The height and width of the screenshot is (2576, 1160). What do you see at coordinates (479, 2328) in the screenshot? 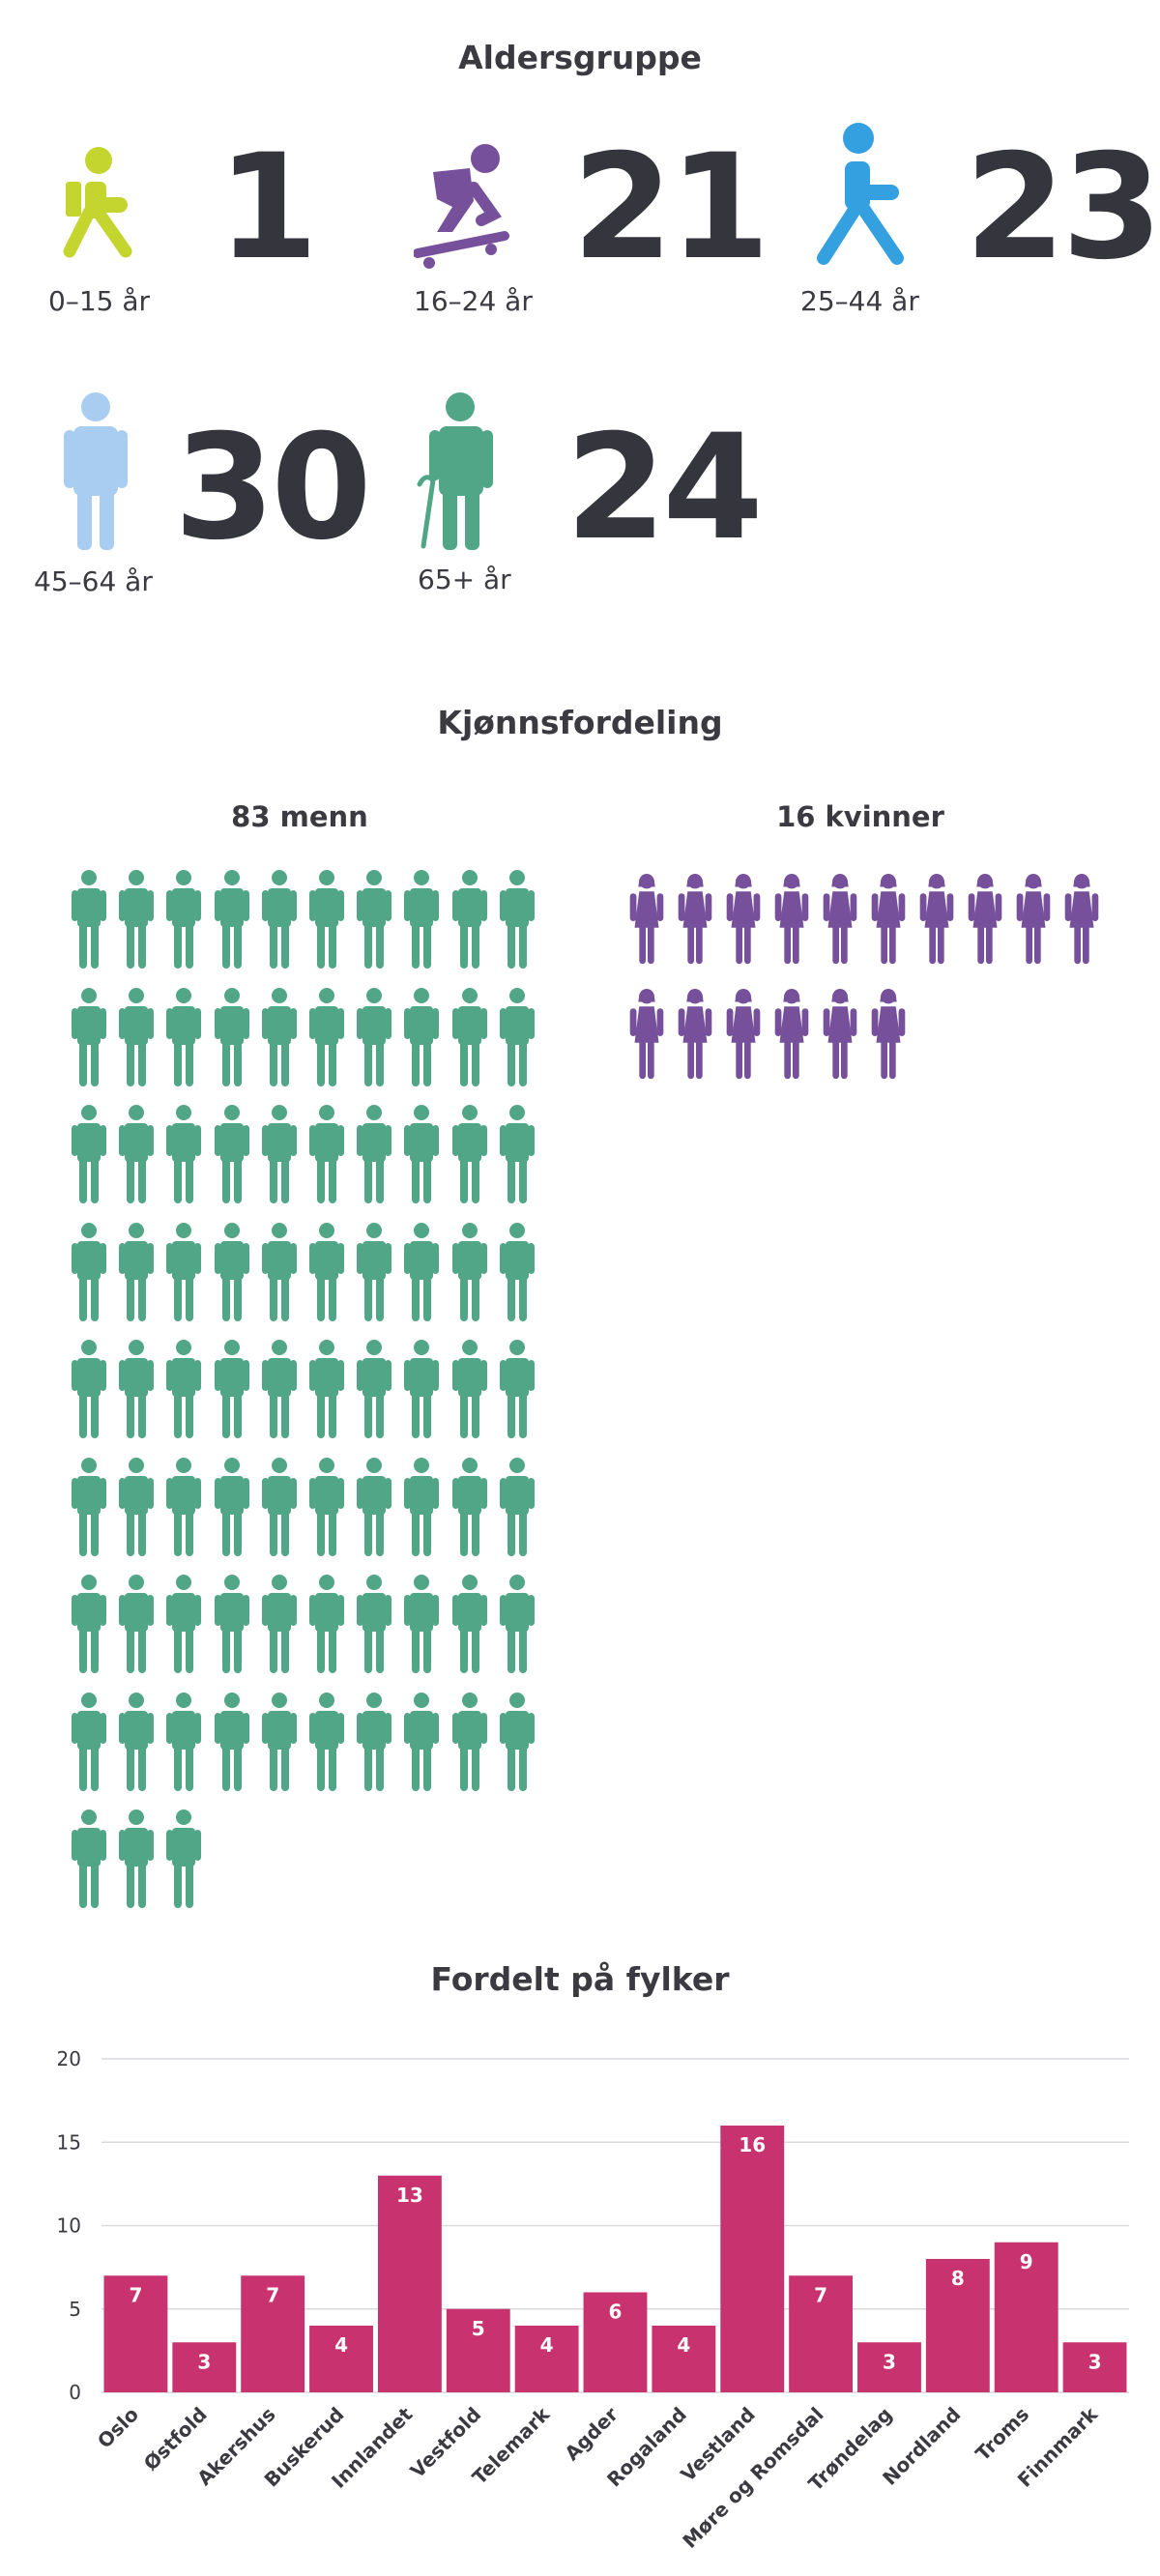
I see `data-label: 5` at bounding box center [479, 2328].